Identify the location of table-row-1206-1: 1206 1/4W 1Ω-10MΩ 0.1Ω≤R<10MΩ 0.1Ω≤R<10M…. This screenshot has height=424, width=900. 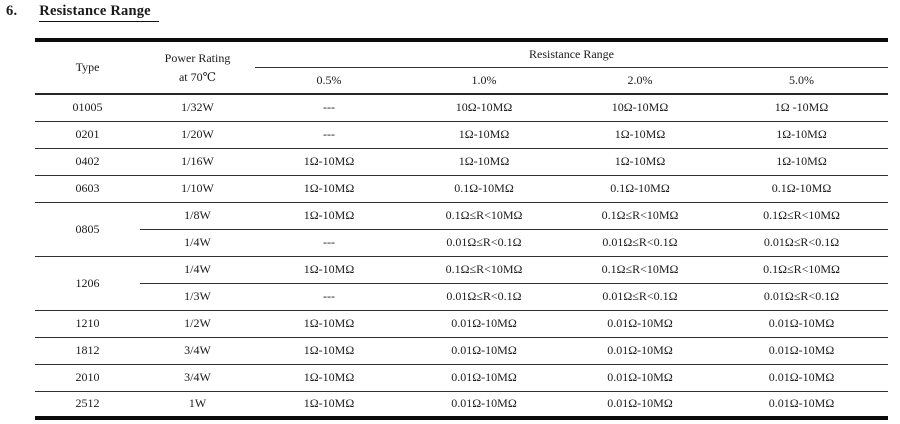
(462, 283).